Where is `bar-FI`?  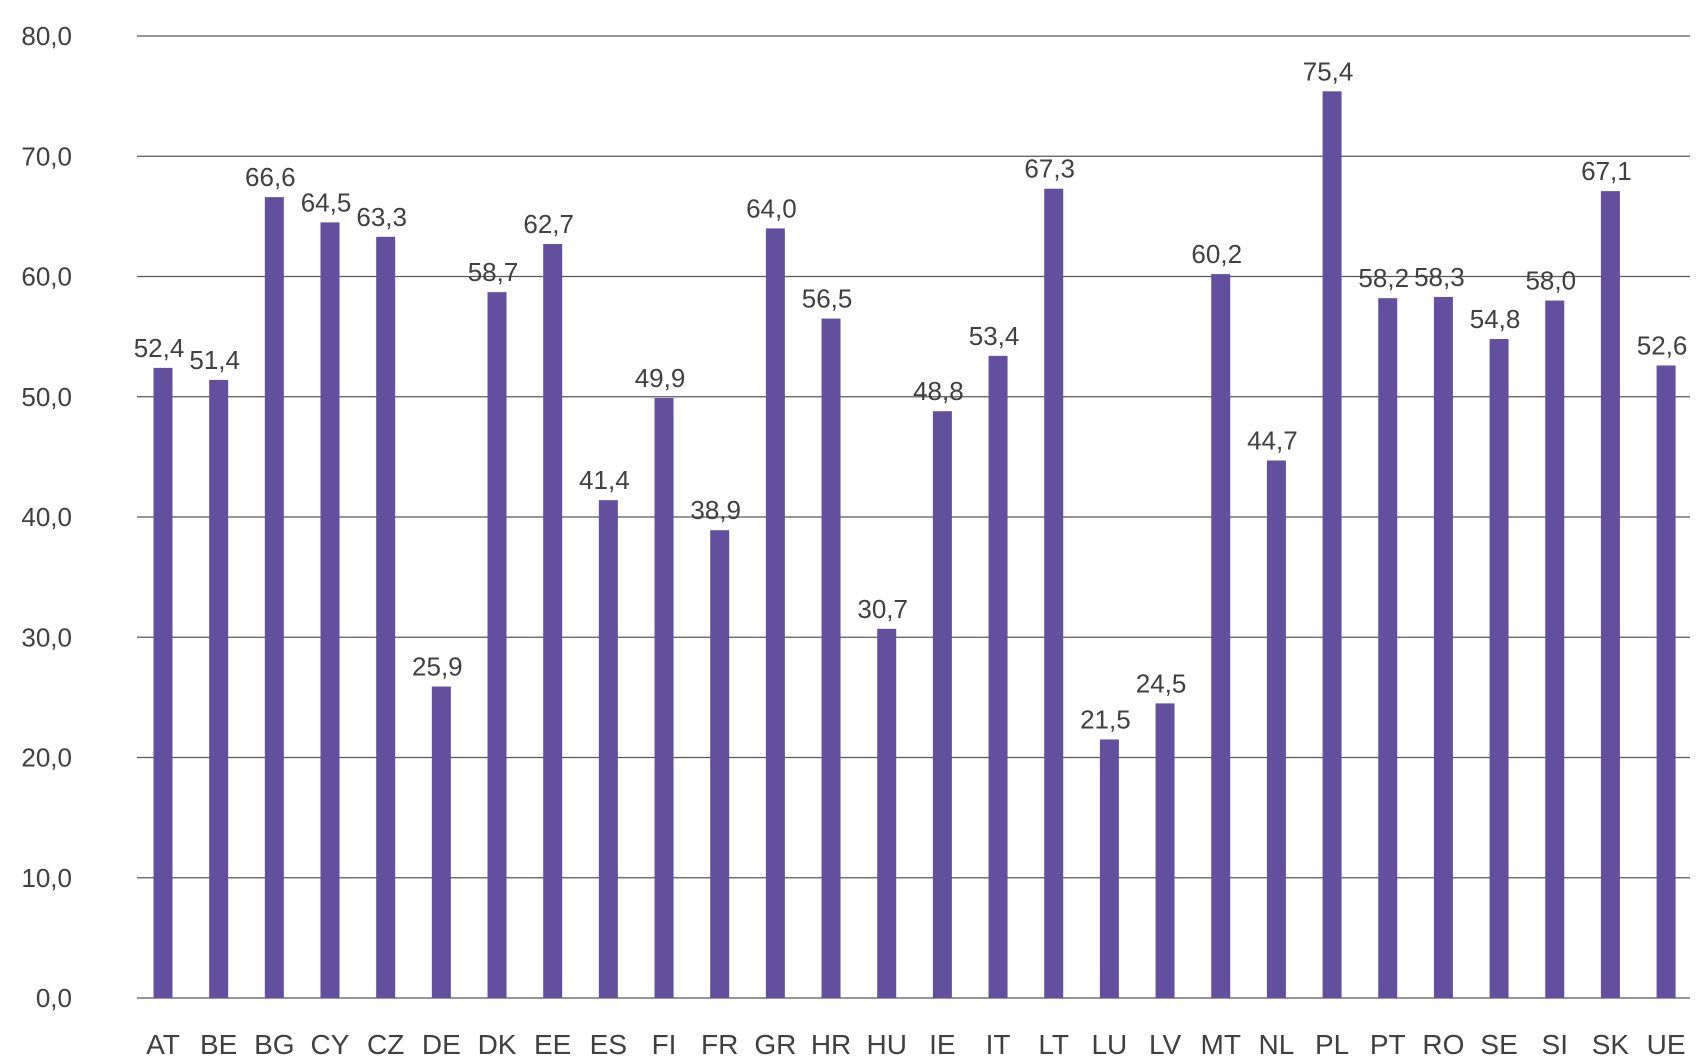
bar-FI is located at coordinates (664, 697).